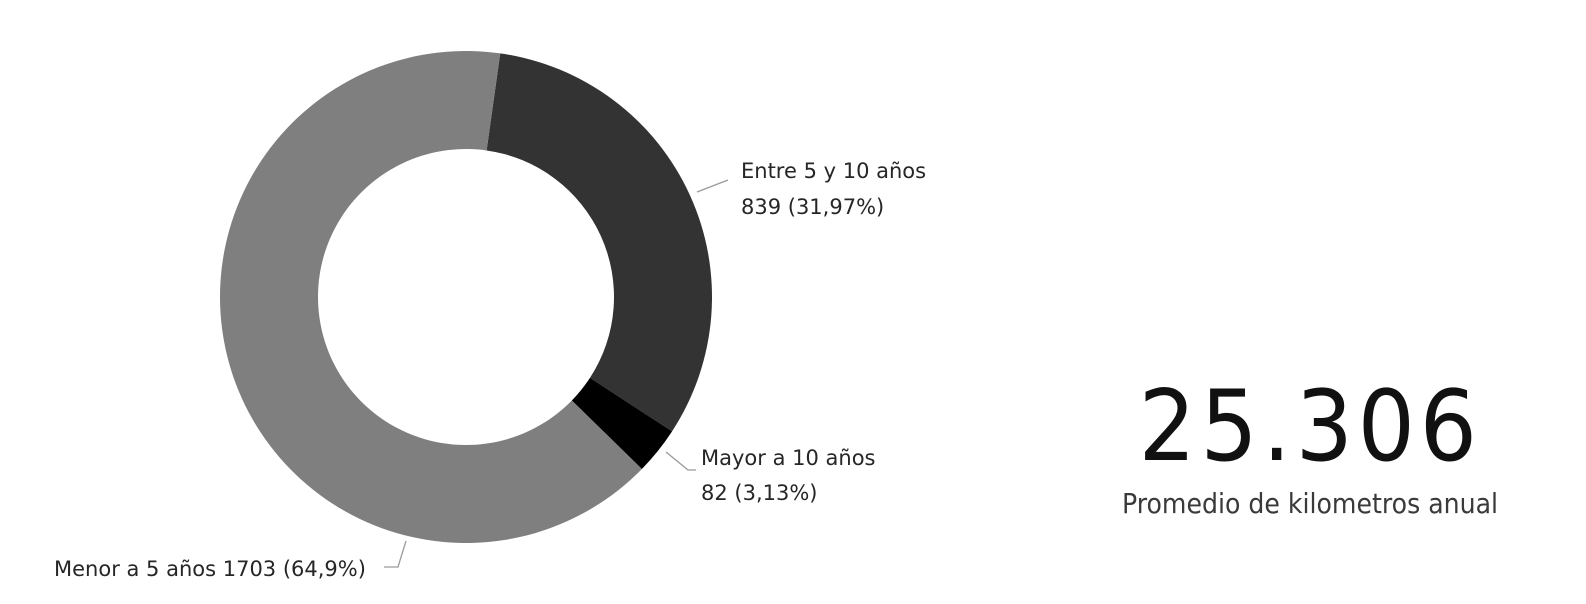 The width and height of the screenshot is (1586, 604). Describe the element at coordinates (812, 207) in the screenshot. I see `slice-value-entre-5-y-10: 839 (31,97%)` at that location.